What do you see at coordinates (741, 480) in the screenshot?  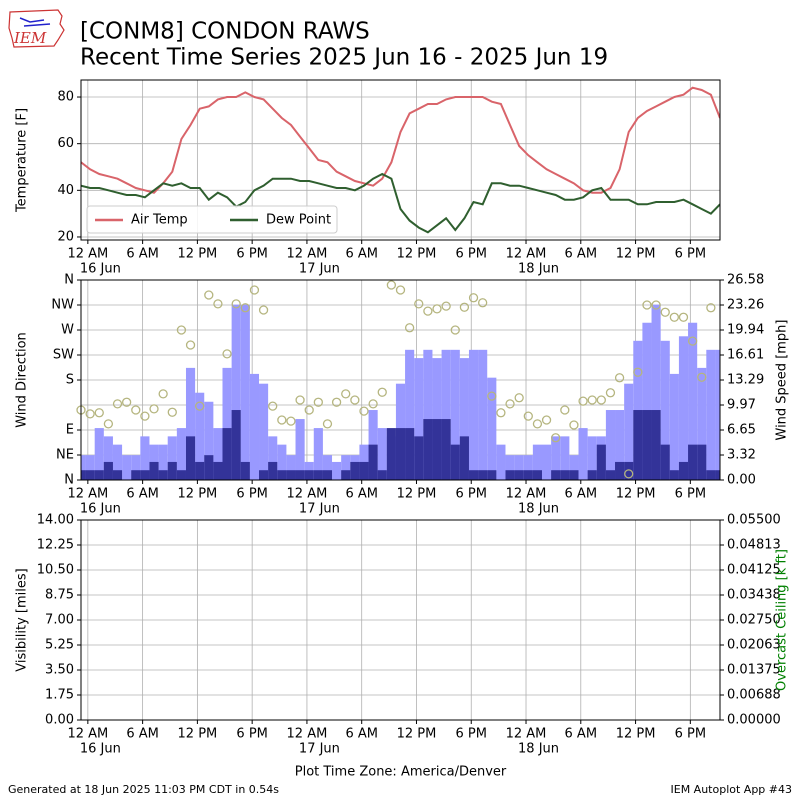 I see `y2-tick-label: 0.00` at bounding box center [741, 480].